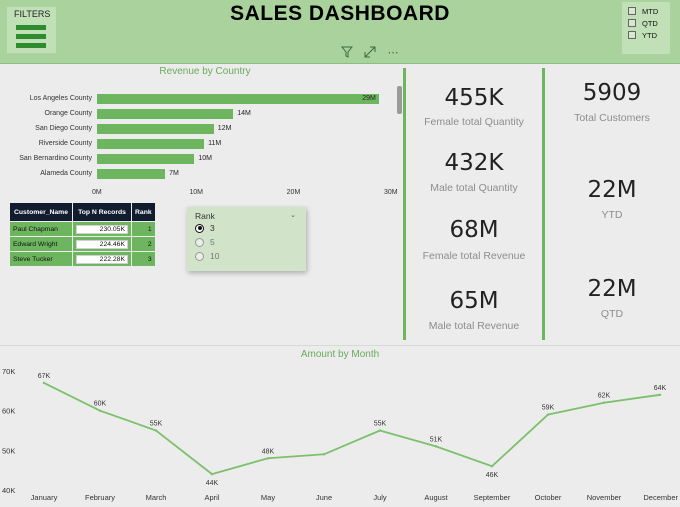 The width and height of the screenshot is (680, 507). Describe the element at coordinates (8, 411) in the screenshot. I see `y-axis-tick: 60K` at that location.